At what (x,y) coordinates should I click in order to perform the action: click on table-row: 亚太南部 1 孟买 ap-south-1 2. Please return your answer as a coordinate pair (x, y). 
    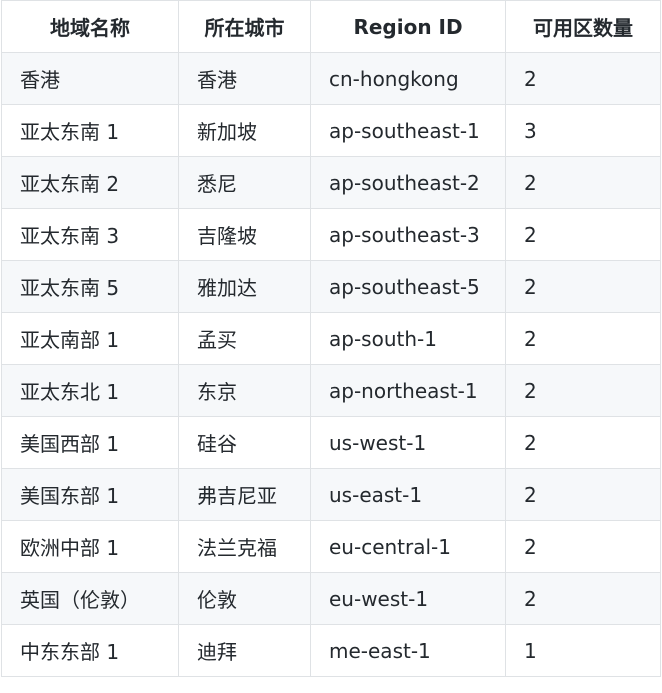
    Looking at the image, I should click on (331, 338).